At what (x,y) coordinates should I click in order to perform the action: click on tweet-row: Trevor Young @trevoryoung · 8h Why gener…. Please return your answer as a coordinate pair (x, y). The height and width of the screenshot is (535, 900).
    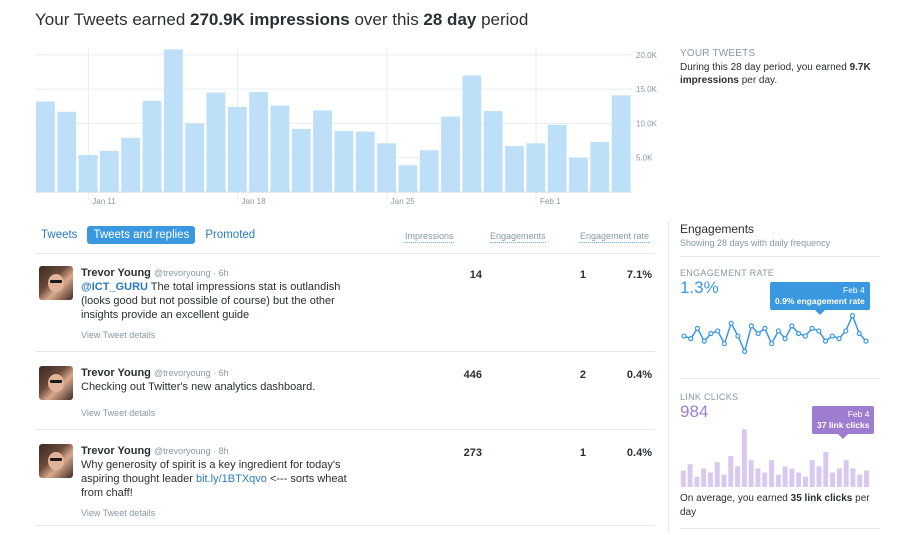
    Looking at the image, I should click on (345, 485).